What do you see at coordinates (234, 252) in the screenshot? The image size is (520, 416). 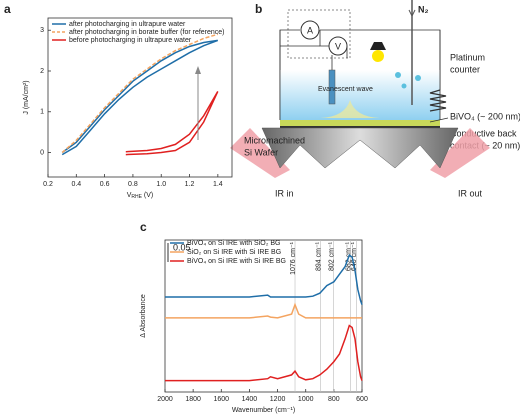 I see `legend-label: SiO₂ on Si IRE with Si IRE BG` at bounding box center [234, 252].